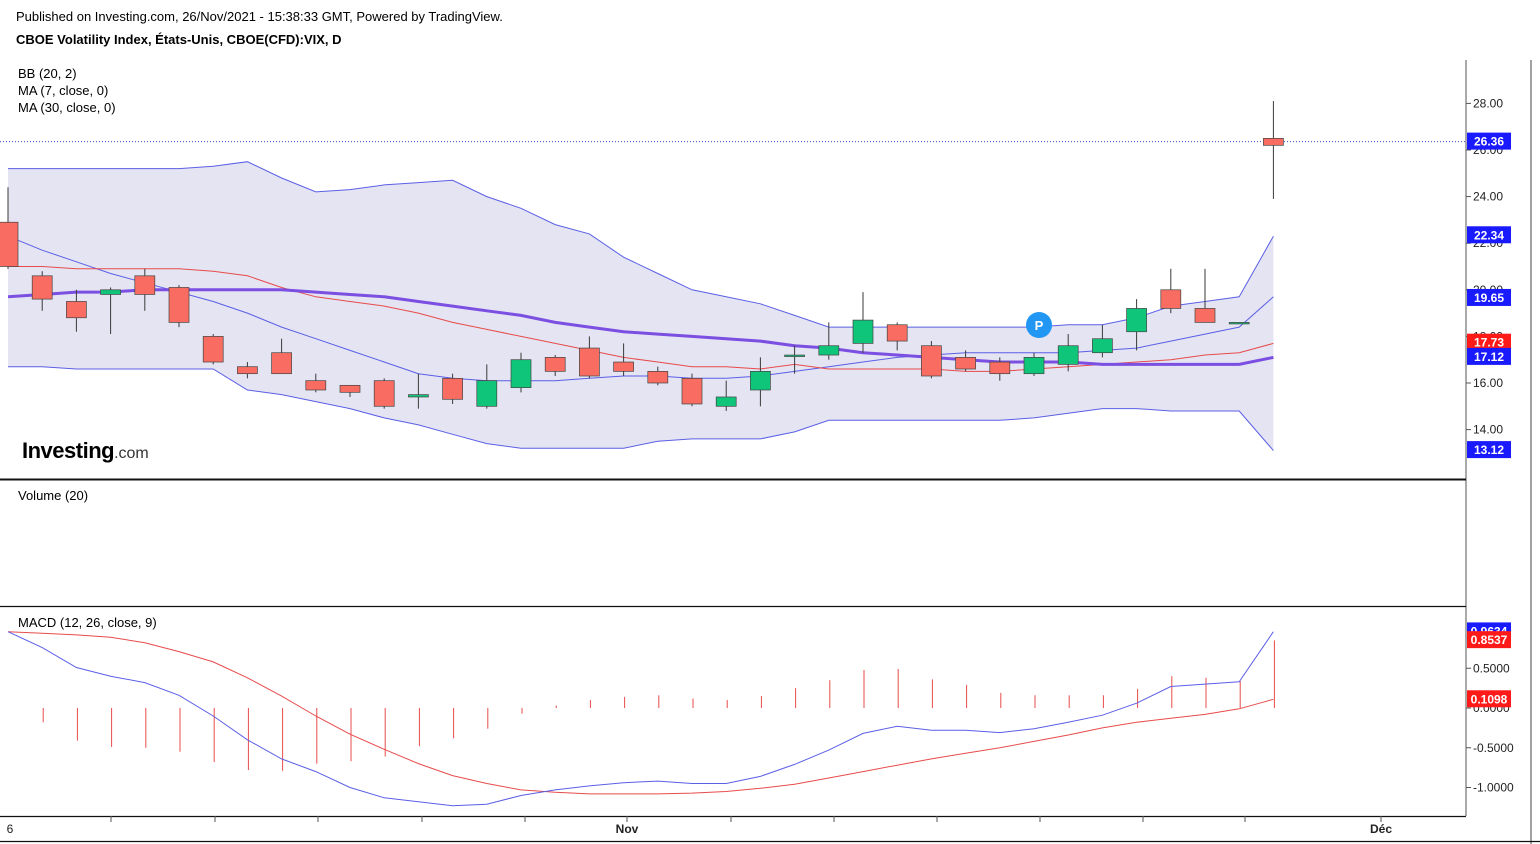  I want to click on value-tag: 13.12, so click(1489, 450).